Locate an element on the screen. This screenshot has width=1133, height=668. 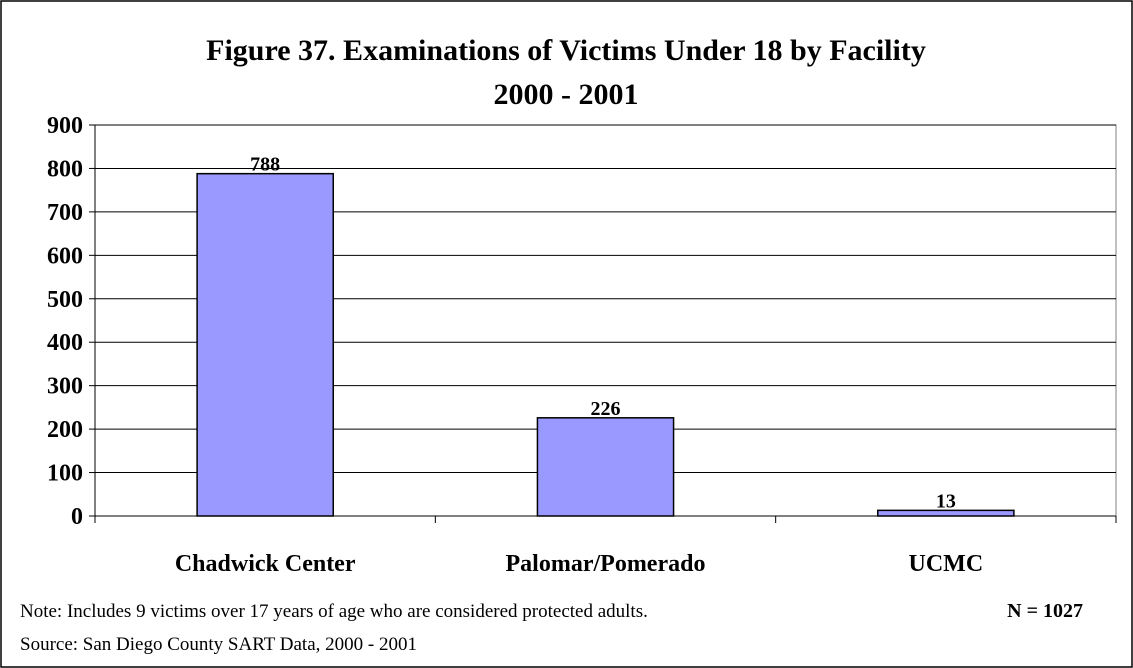
y-tick-label: 400 is located at coordinates (65, 343).